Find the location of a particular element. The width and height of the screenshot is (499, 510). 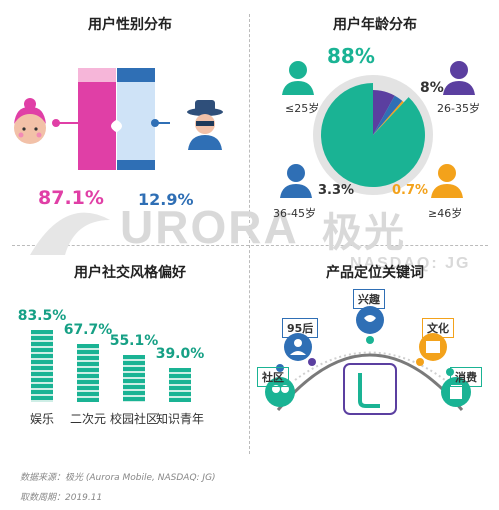

age-36-45-label: 36-45岁 is located at coordinates (294, 213).